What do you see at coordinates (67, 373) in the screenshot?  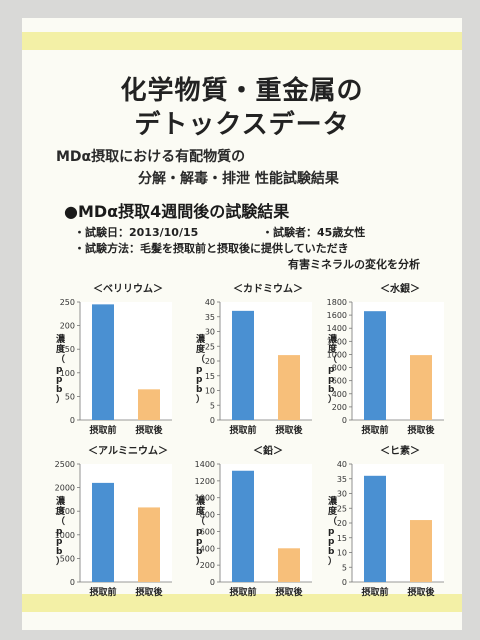 I see `y-tick-label: 100` at bounding box center [67, 373].